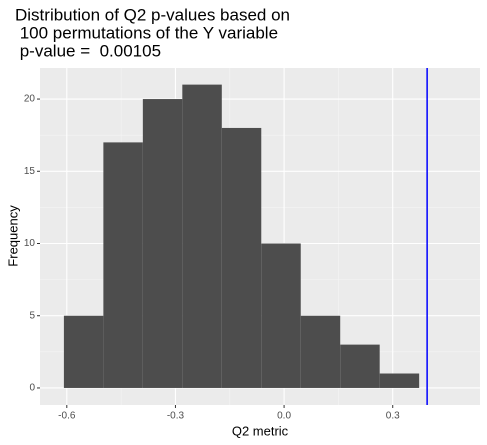  Describe the element at coordinates (146, 32) in the screenshot. I see `chart-title: 100 permutations of the Y variable` at that location.